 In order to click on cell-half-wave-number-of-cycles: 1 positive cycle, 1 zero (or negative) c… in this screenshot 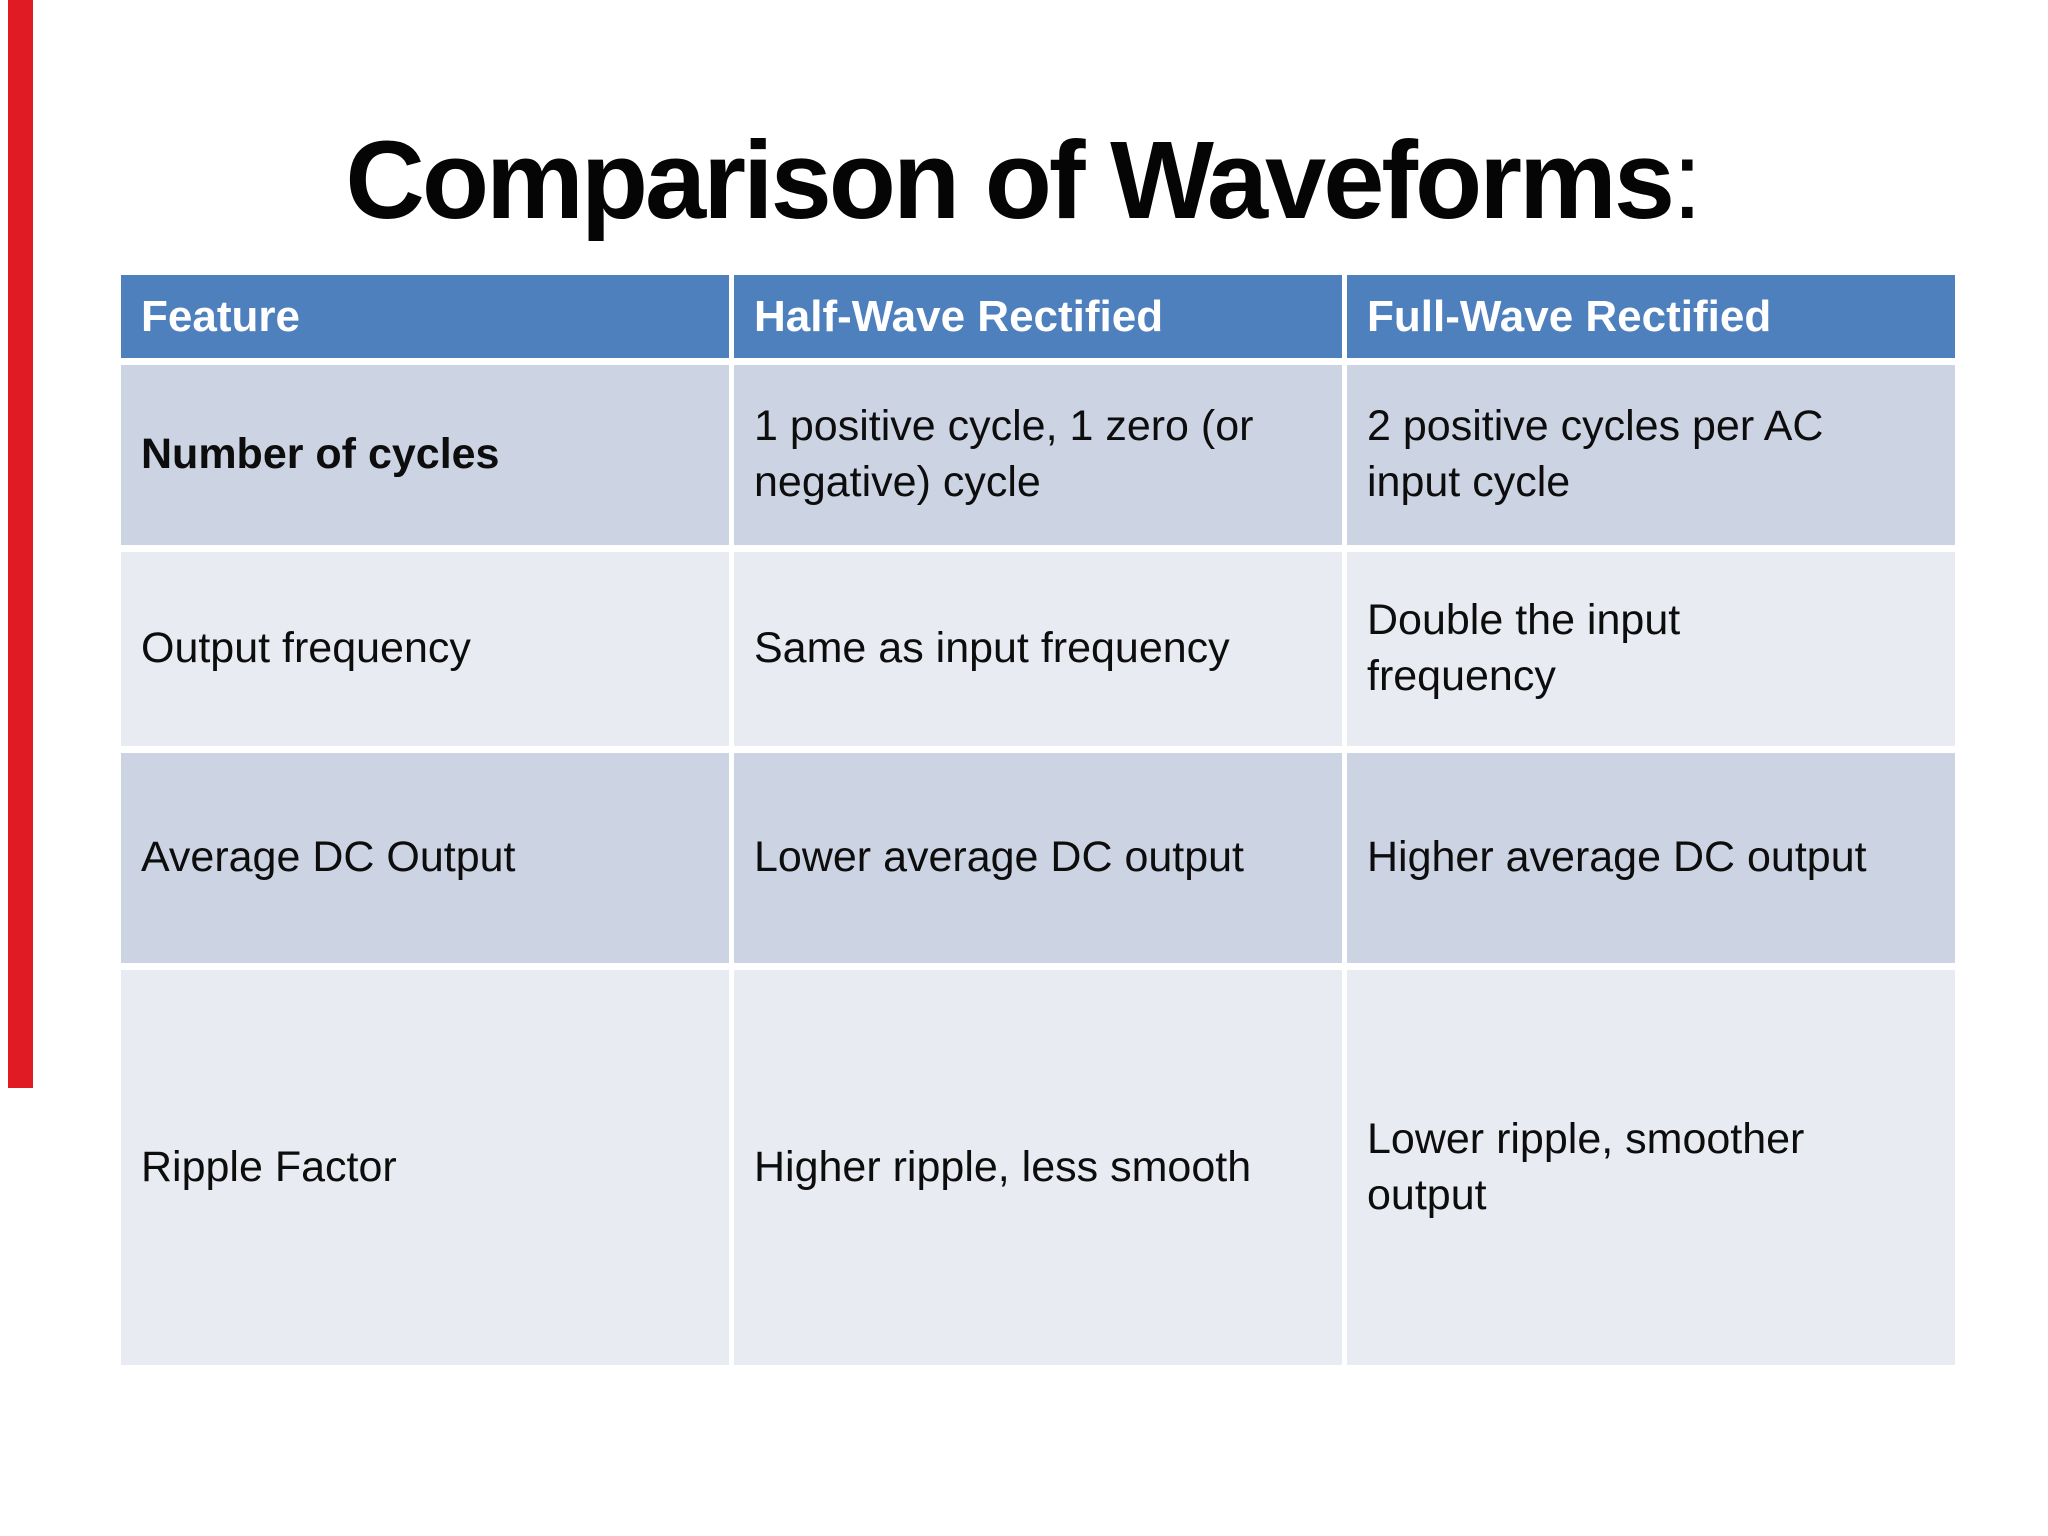, I will do `click(1038, 455)`.